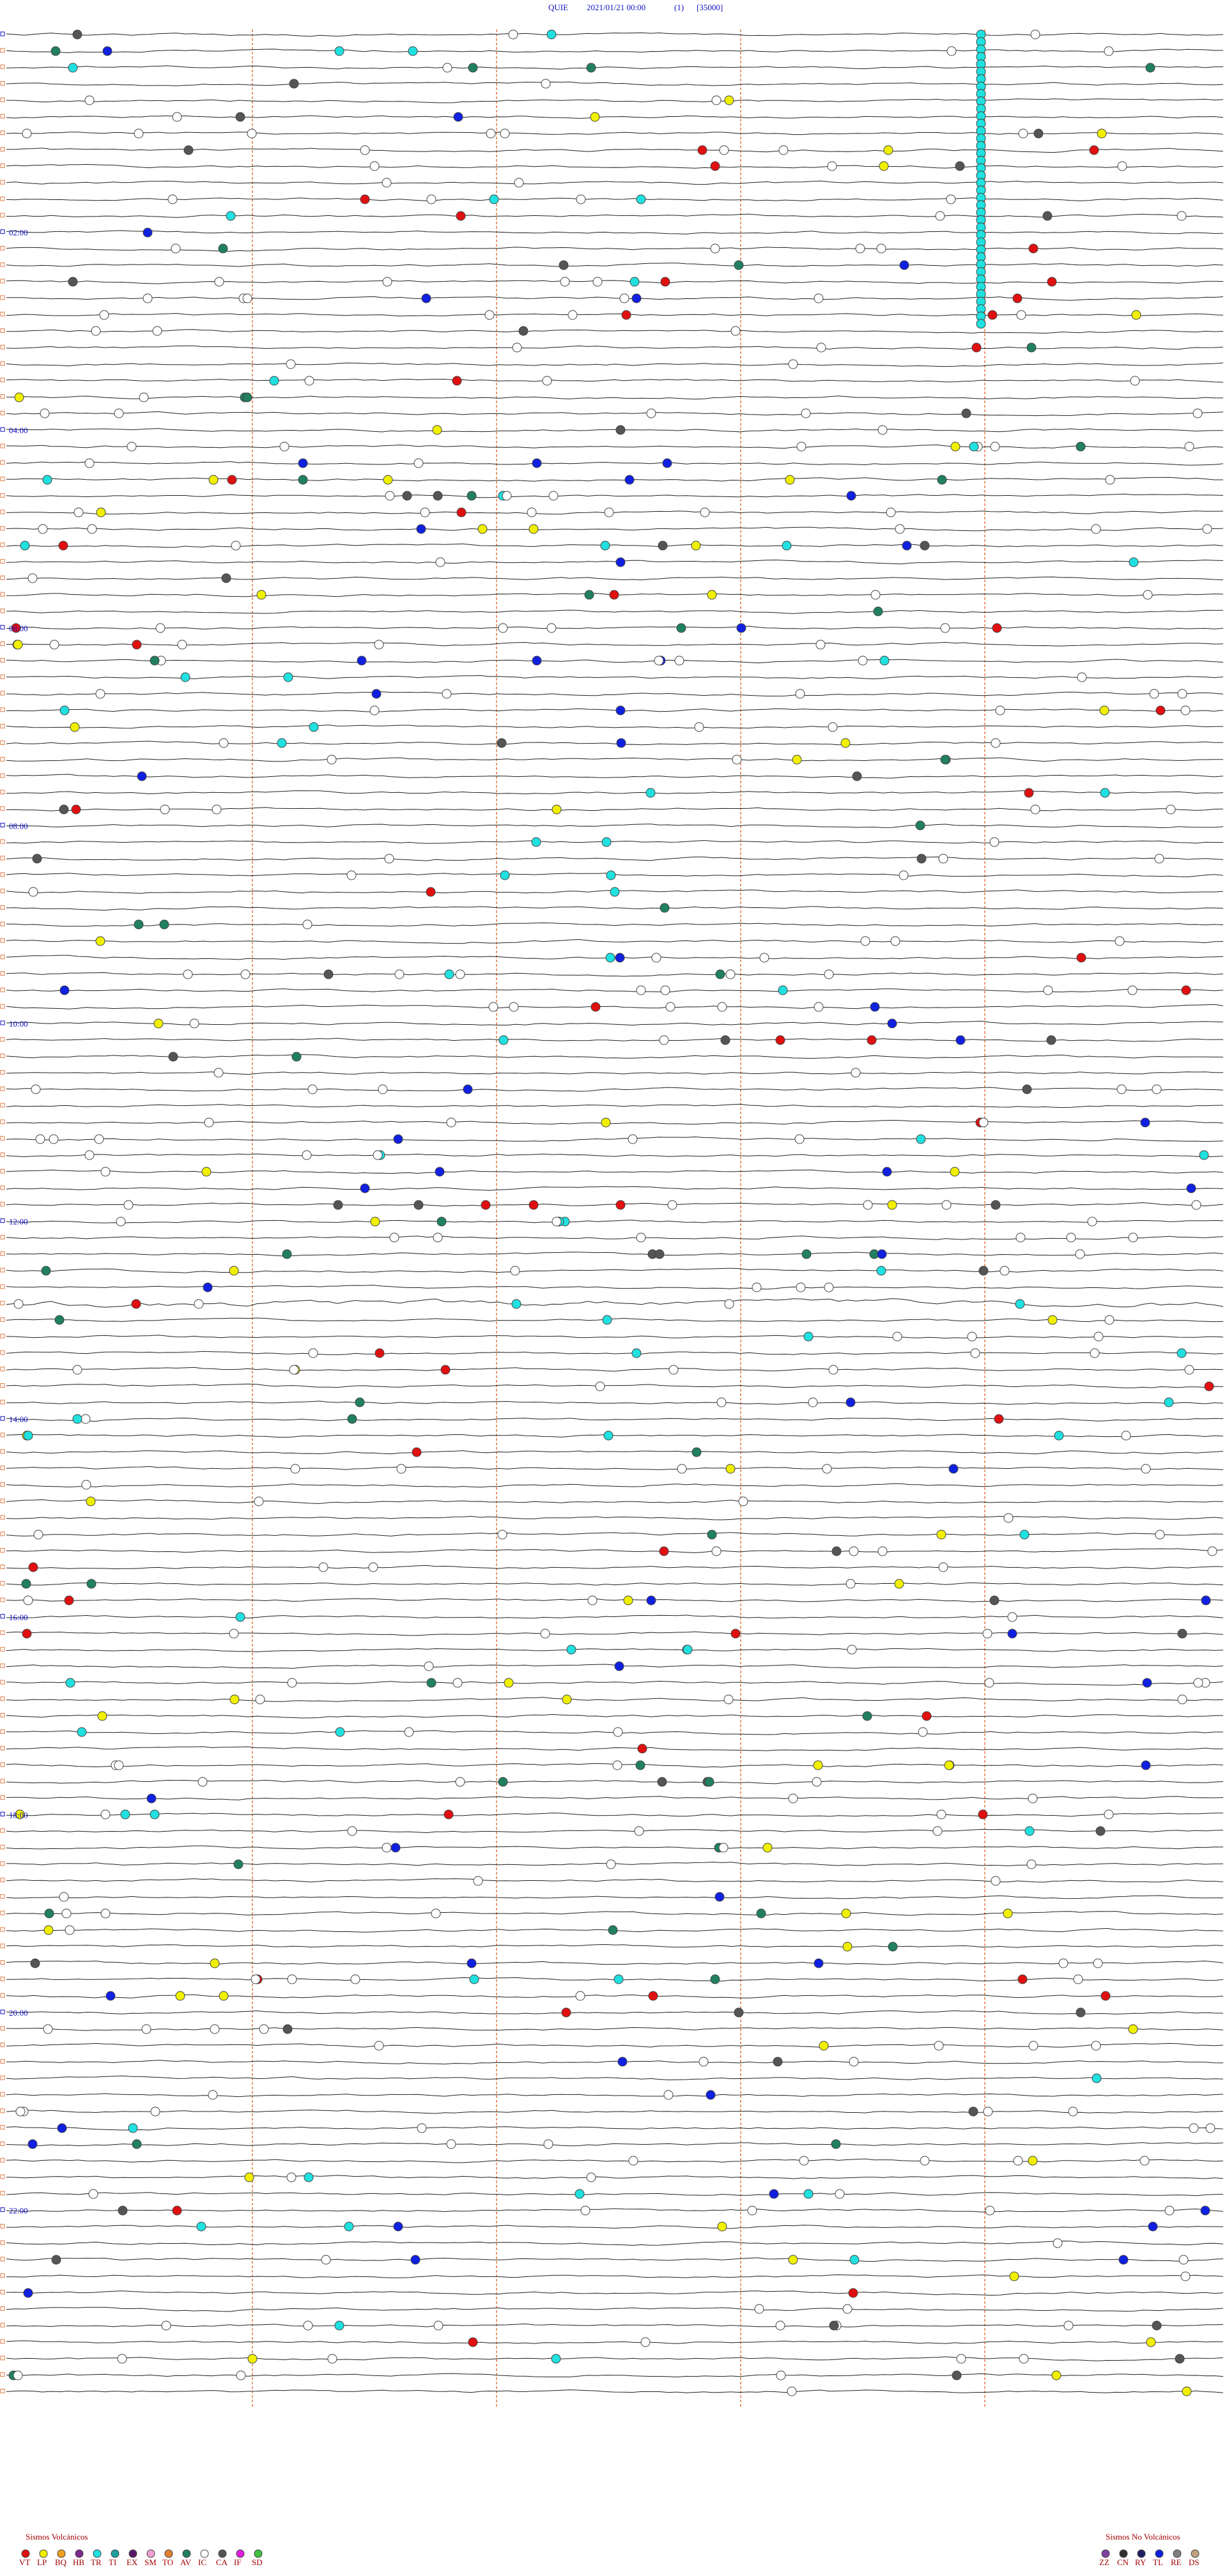 The width and height of the screenshot is (1227, 2576). Describe the element at coordinates (238, 2562) in the screenshot. I see `legend-code: IF` at that location.